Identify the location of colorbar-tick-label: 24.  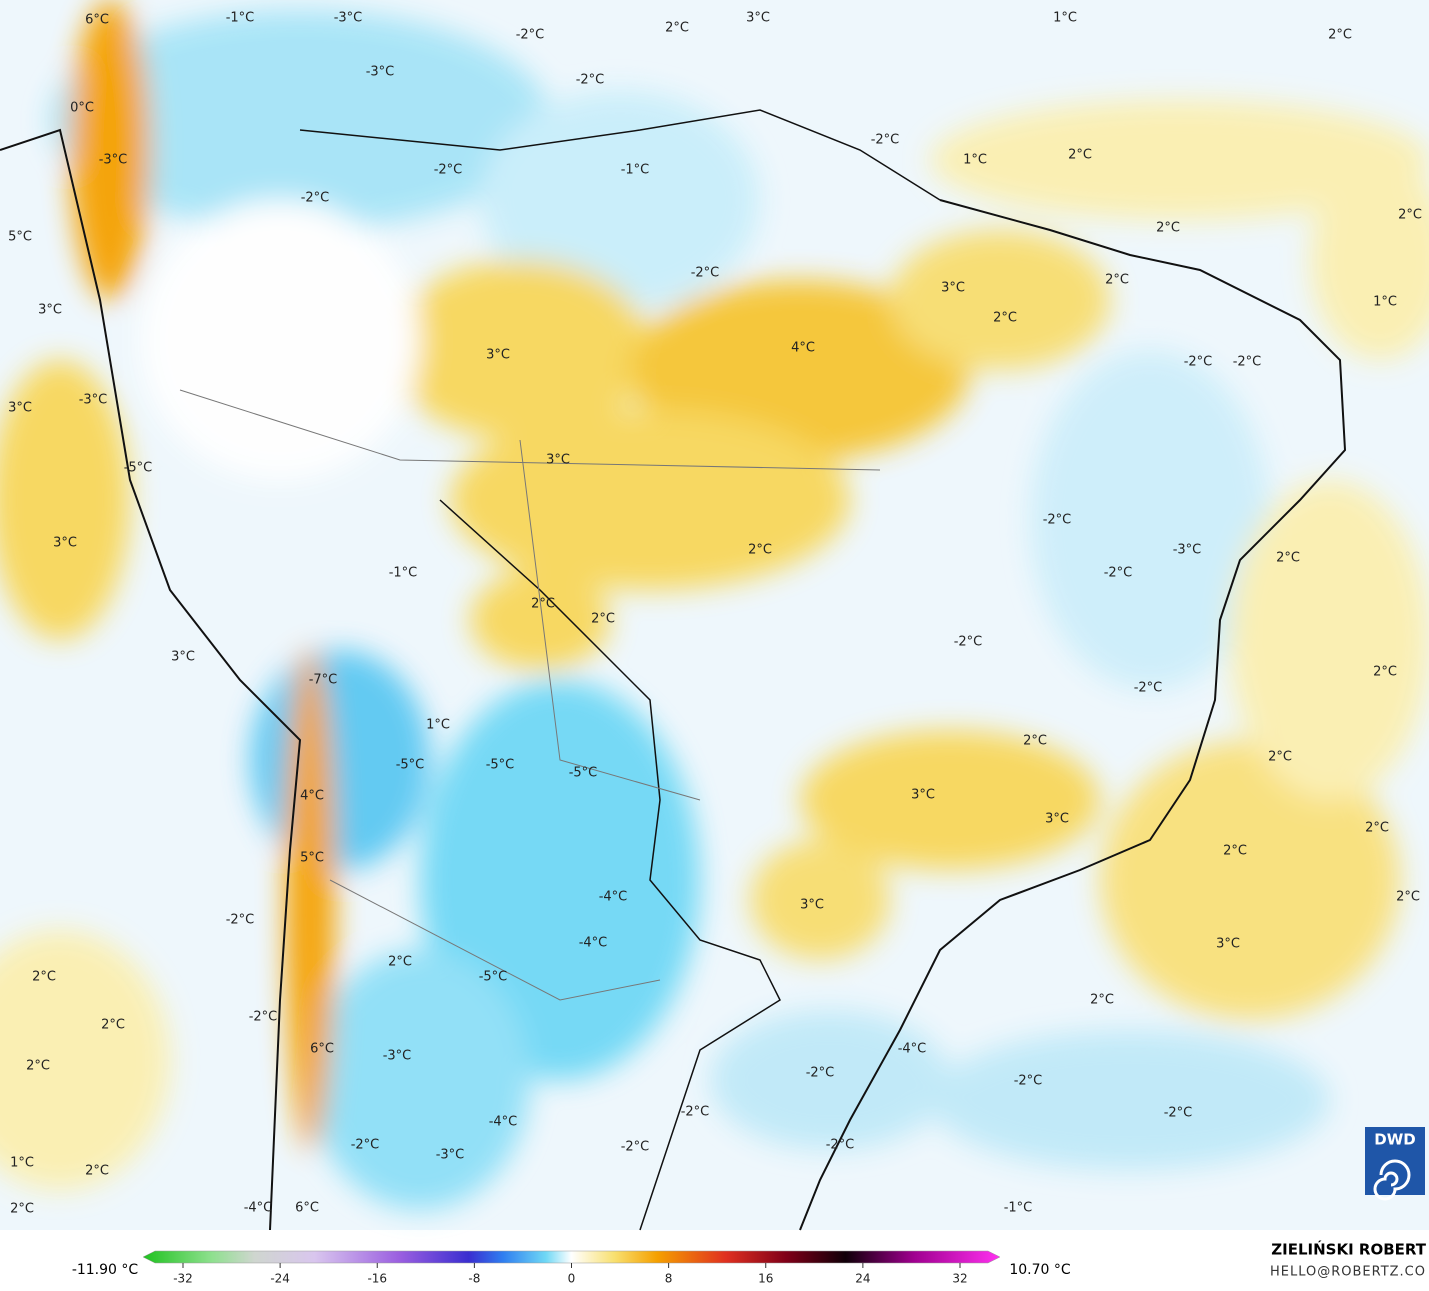
(862, 1279).